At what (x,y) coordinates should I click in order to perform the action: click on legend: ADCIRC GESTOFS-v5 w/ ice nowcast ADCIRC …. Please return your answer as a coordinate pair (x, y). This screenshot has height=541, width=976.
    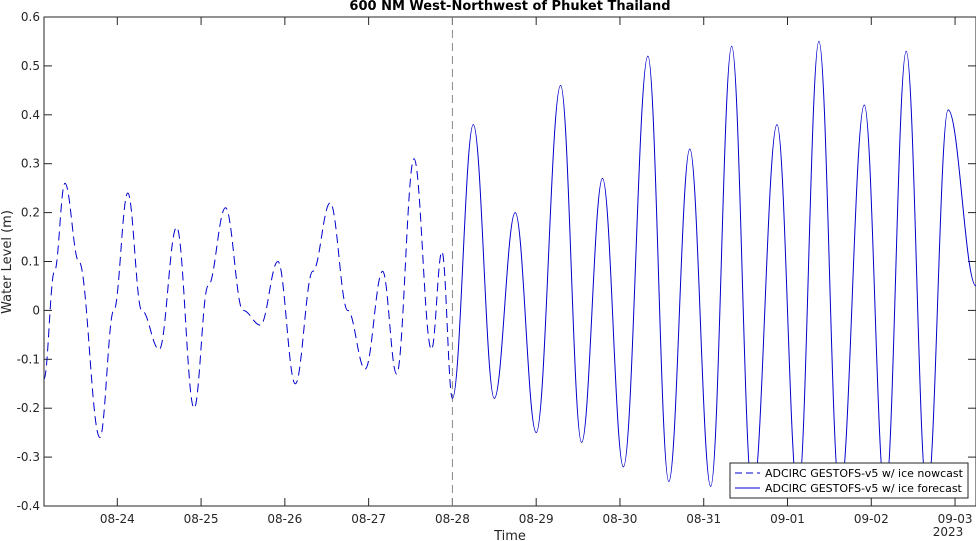
    Looking at the image, I should click on (849, 480).